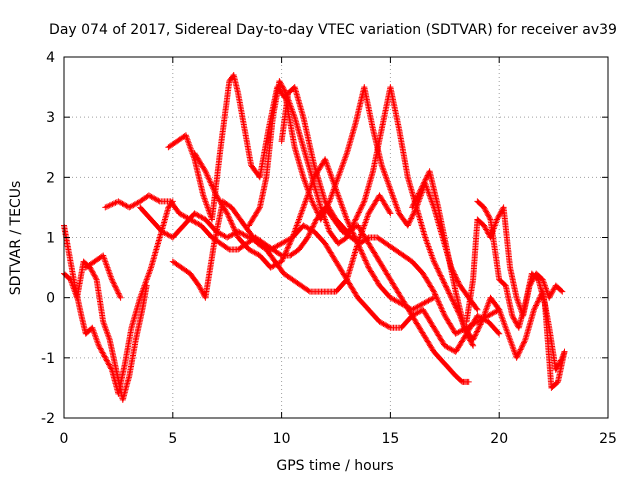  I want to click on x-tick-label: 15, so click(390, 439).